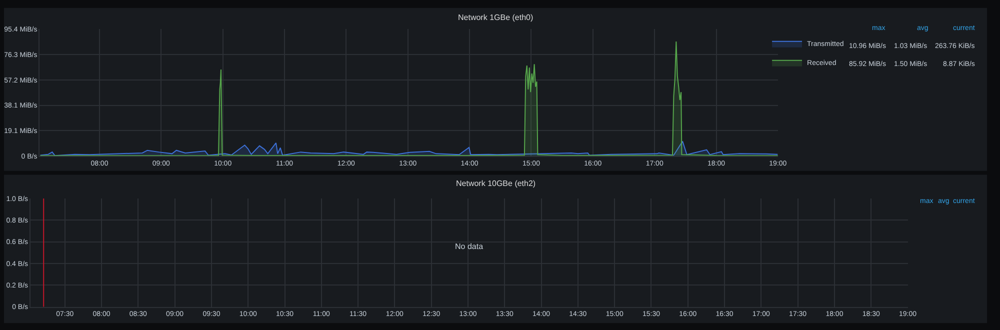  What do you see at coordinates (469, 246) in the screenshot?
I see `annotation: No data` at bounding box center [469, 246].